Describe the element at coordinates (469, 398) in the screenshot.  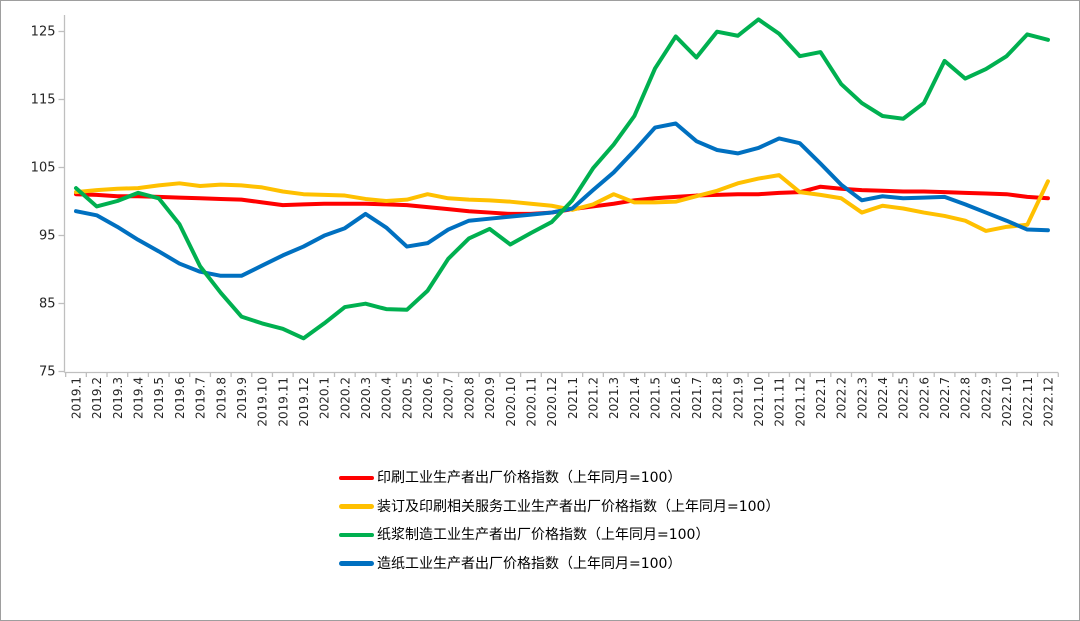
I see `x-tick-label: 2020.8` at that location.